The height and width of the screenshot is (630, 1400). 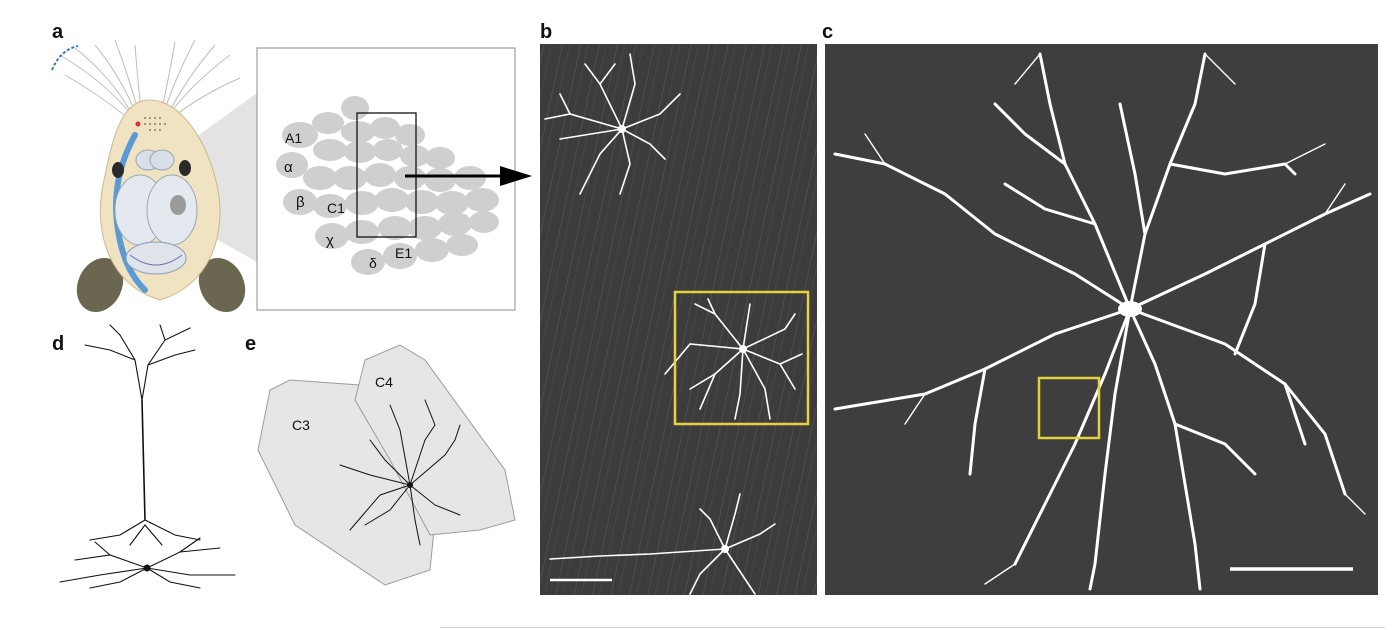 I want to click on barrel-field, so click(x=387, y=185).